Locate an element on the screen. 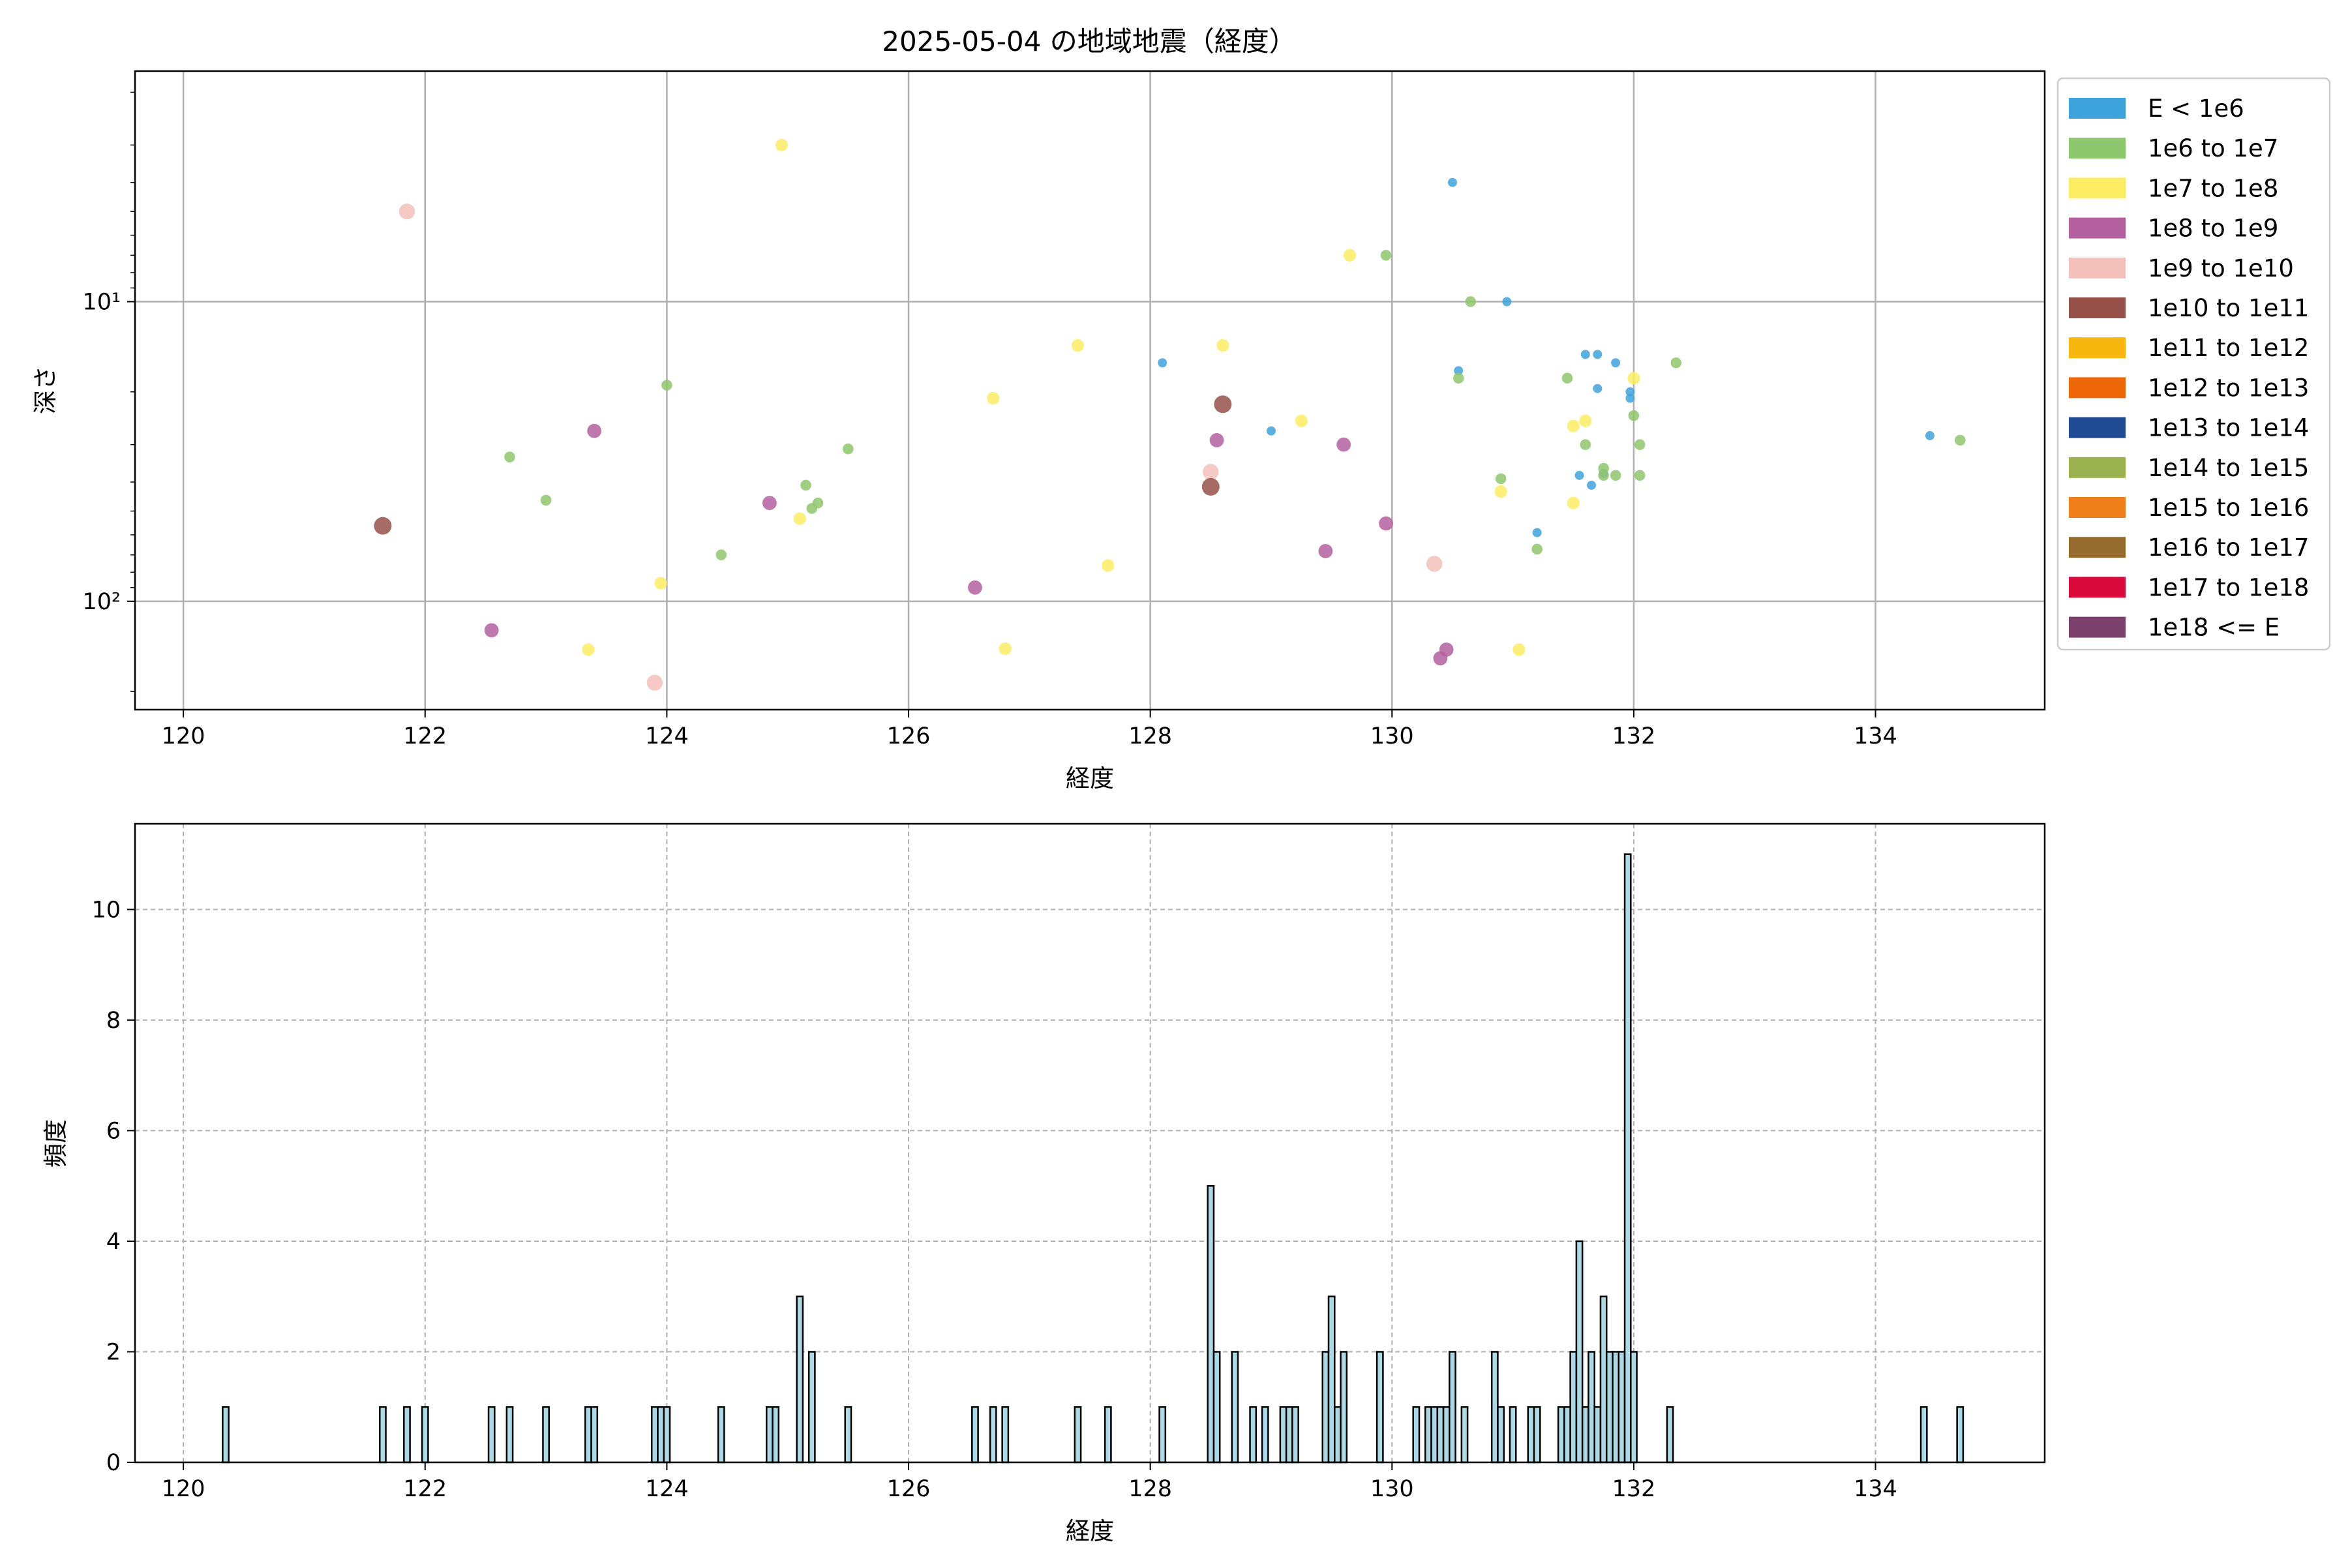 The image size is (2348, 1568). legend-label: 1e6 to 1e7 is located at coordinates (2213, 148).